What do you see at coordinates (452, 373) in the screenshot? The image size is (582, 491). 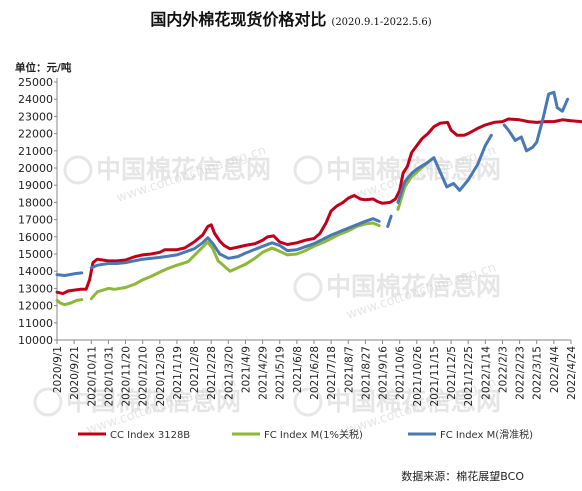 I see `x-tick-label: 2021/12/5` at bounding box center [452, 373].